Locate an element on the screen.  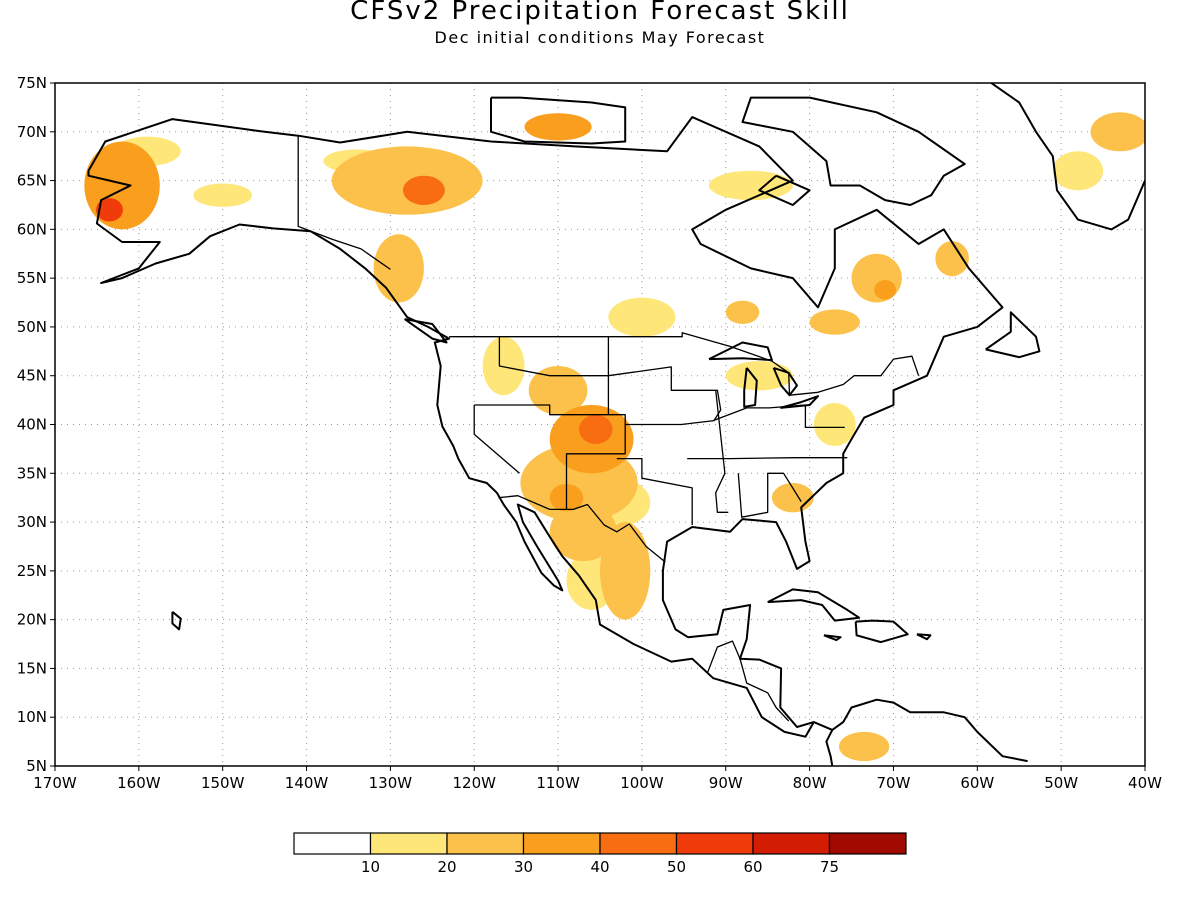
coastline-pacific is located at coordinates (829, 747).